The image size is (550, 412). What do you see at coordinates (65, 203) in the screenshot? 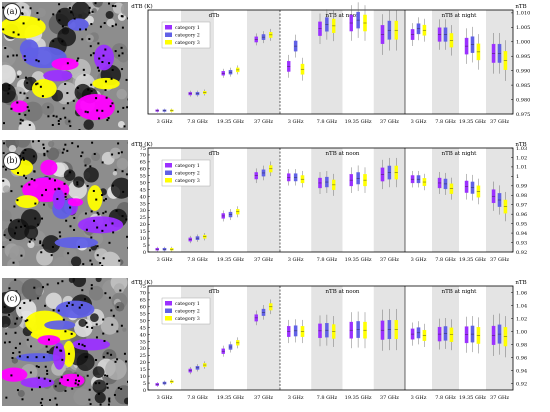
I see `map-image-b` at bounding box center [65, 203].